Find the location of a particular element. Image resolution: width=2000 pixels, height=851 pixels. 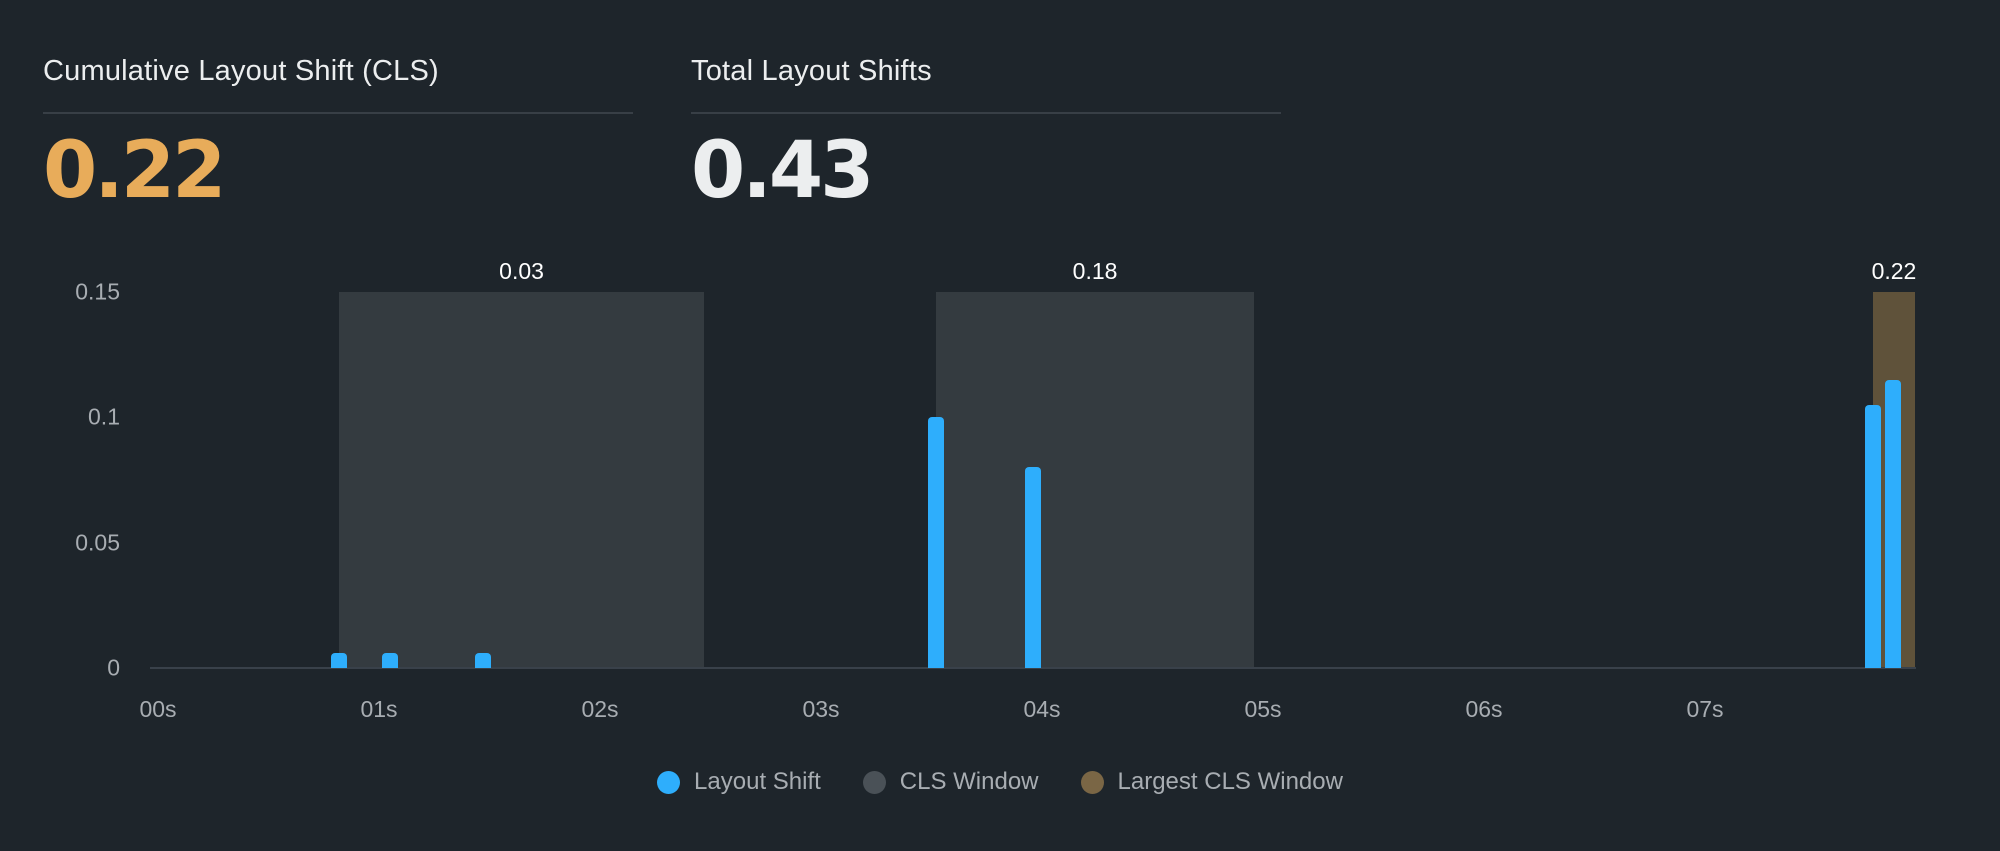

total-layout-shifts-label: Total Layout Shifts is located at coordinates (986, 82).